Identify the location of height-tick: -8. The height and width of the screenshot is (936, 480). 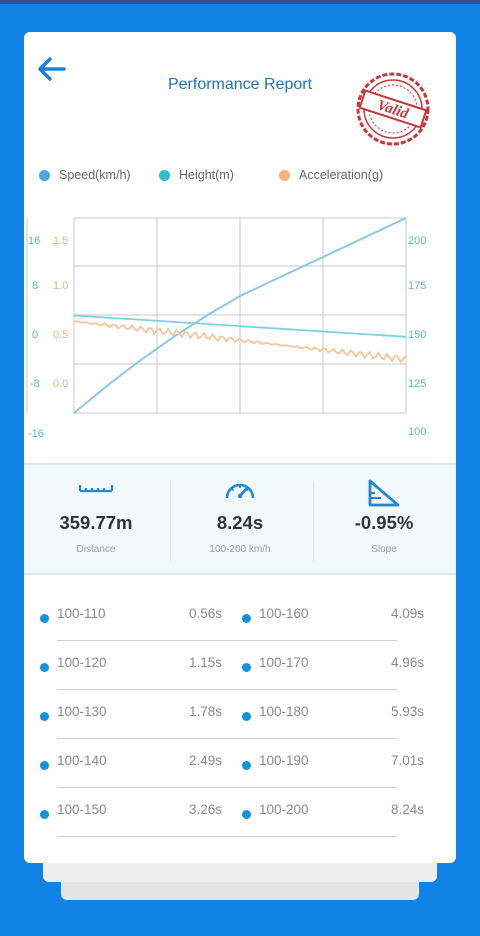
(35, 384).